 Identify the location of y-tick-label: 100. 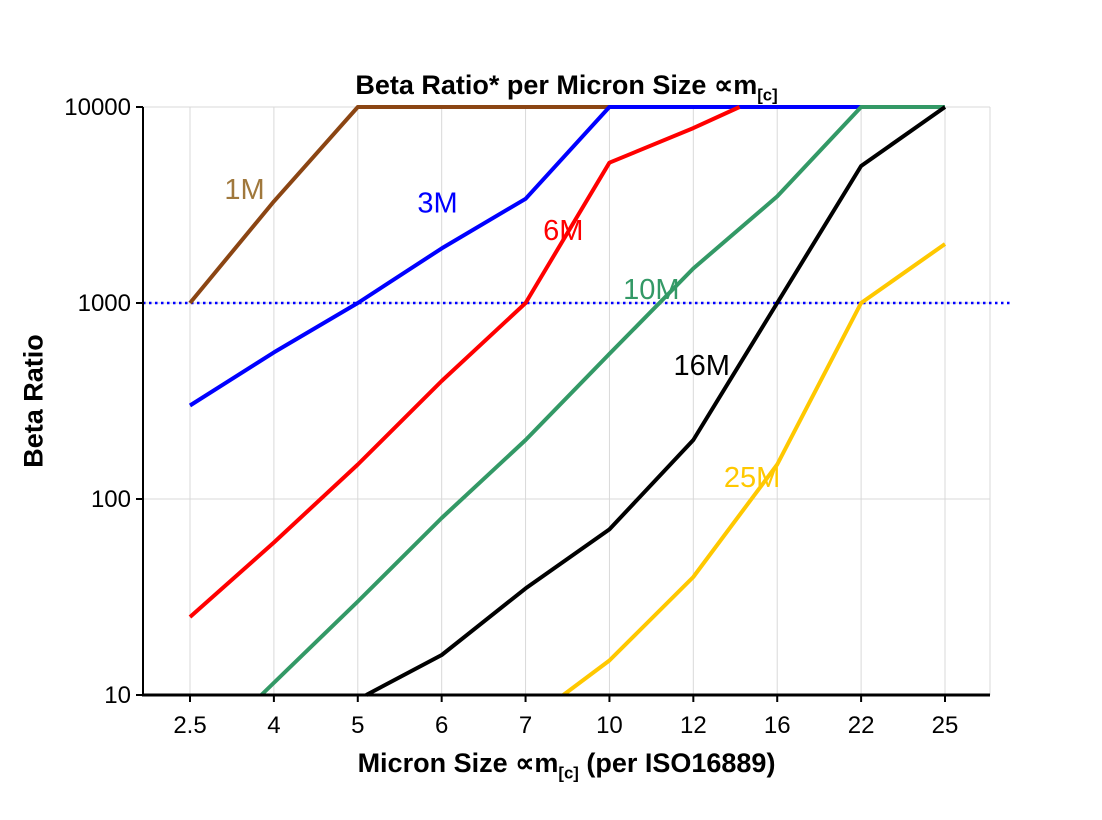
(111, 499).